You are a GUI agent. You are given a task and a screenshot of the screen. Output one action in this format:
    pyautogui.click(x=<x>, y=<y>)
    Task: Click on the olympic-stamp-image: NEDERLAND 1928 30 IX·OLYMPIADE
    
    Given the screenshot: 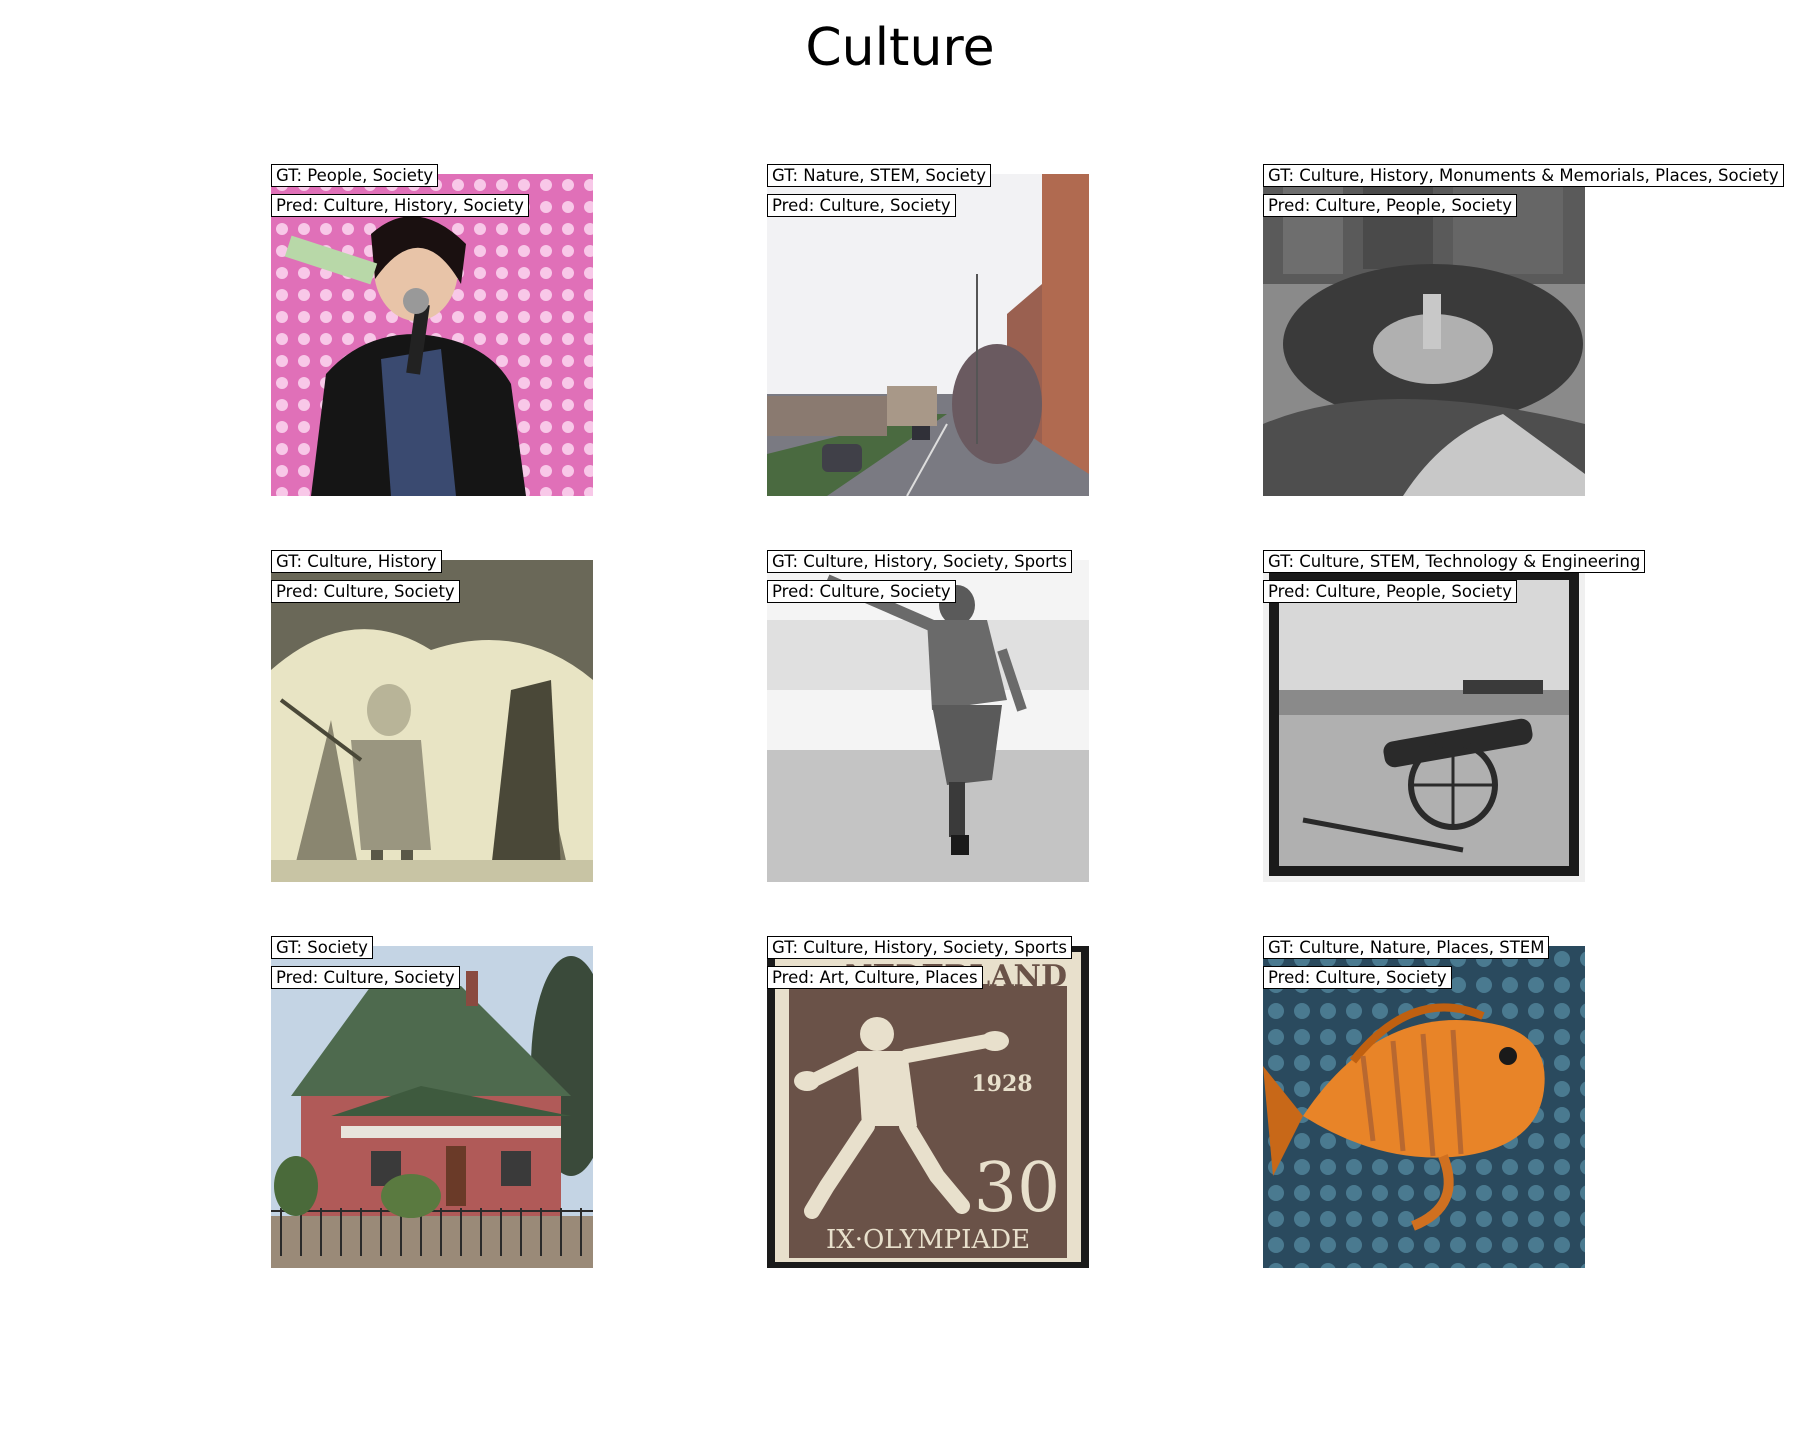 What is the action you would take?
    pyautogui.click(x=928, y=1107)
    